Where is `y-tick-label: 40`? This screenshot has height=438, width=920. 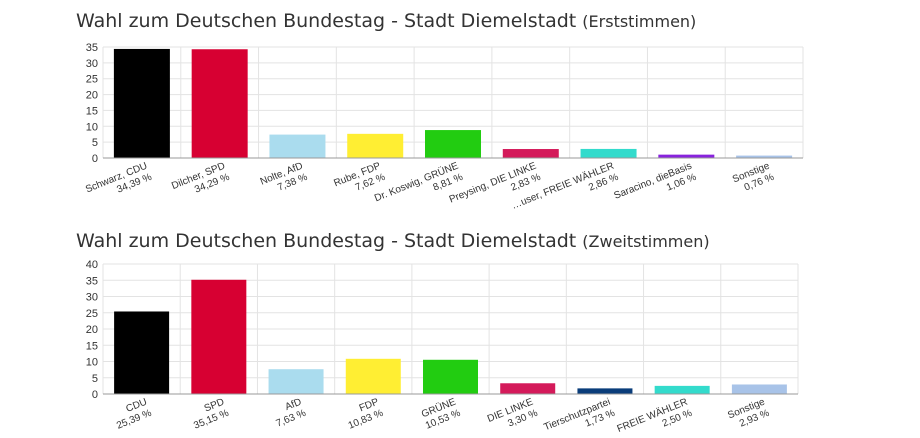
y-tick-label: 40 is located at coordinates (92, 265).